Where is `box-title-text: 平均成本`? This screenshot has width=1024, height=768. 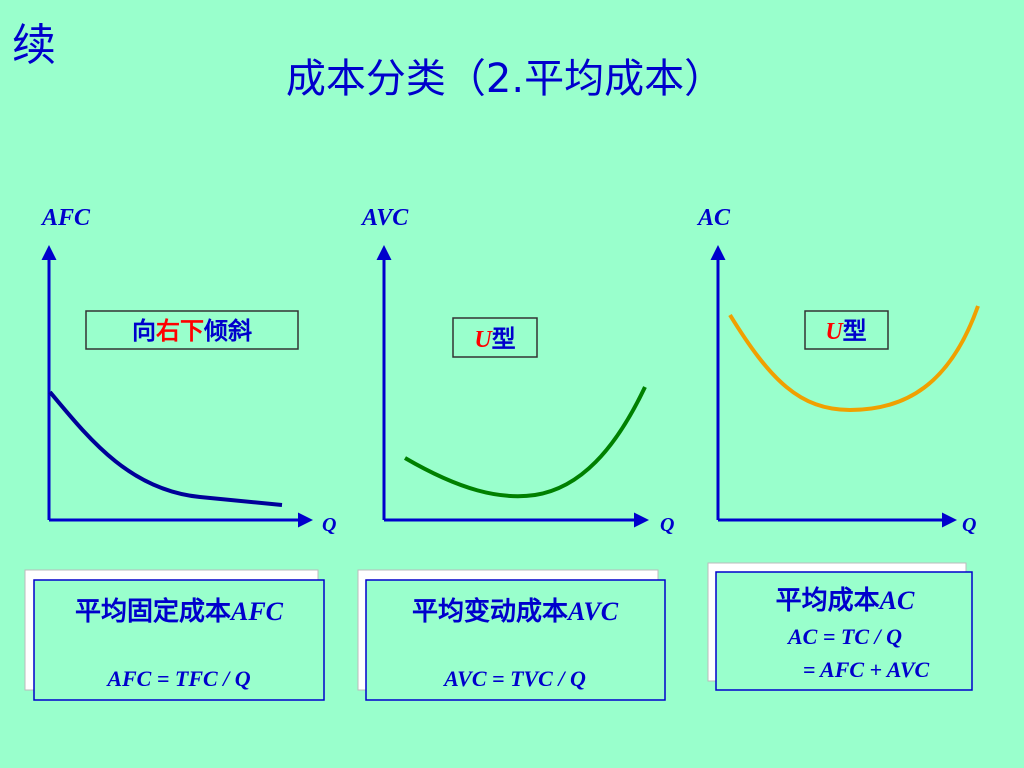 box-title-text: 平均成本 is located at coordinates (828, 601).